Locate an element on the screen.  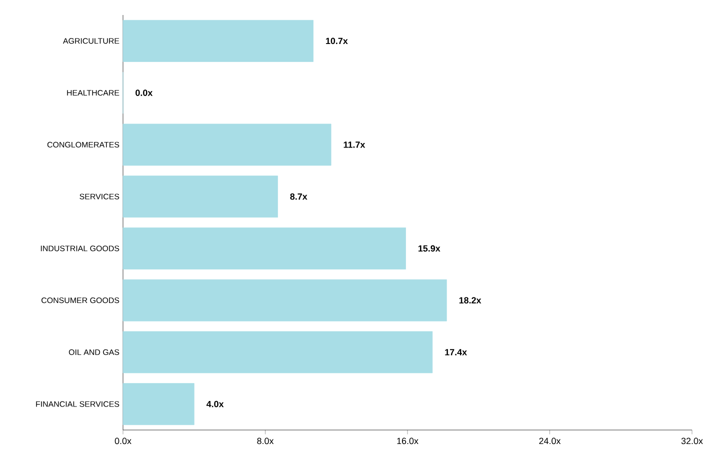
data-label: 17.4x is located at coordinates (456, 352).